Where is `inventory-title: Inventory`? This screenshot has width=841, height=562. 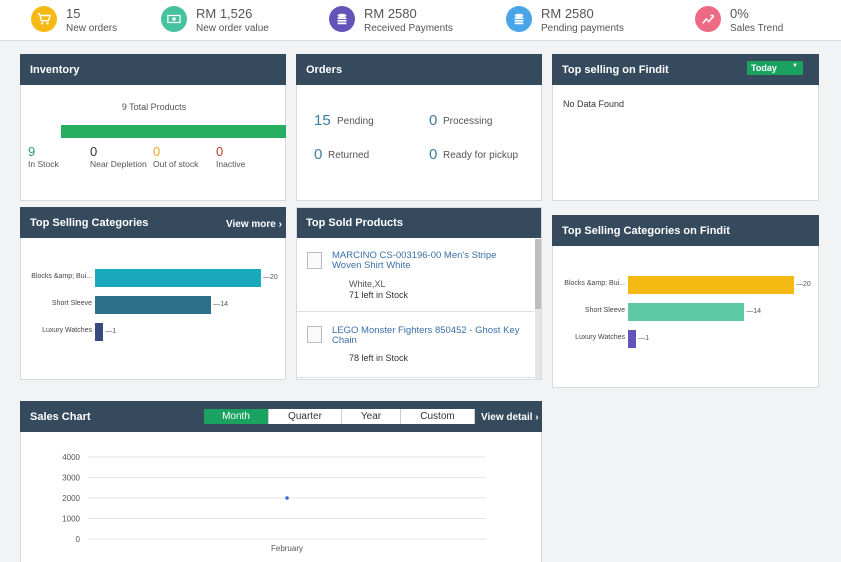
inventory-title: Inventory is located at coordinates (153, 69).